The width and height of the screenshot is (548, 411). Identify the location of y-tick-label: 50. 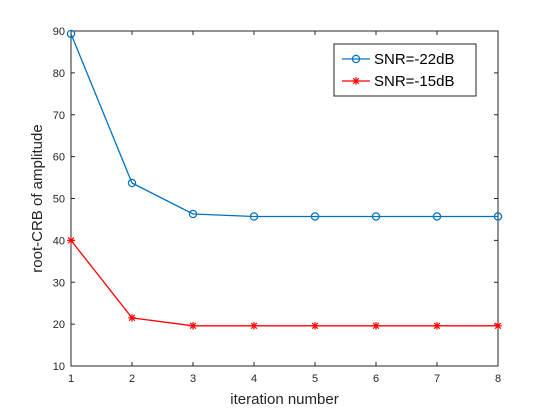
(59, 200).